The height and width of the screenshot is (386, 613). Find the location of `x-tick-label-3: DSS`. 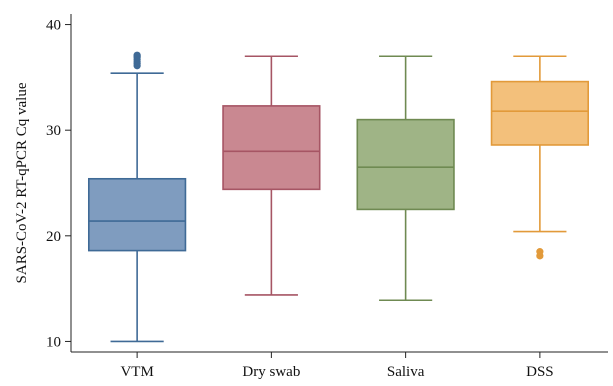

x-tick-label-3: DSS is located at coordinates (540, 372).